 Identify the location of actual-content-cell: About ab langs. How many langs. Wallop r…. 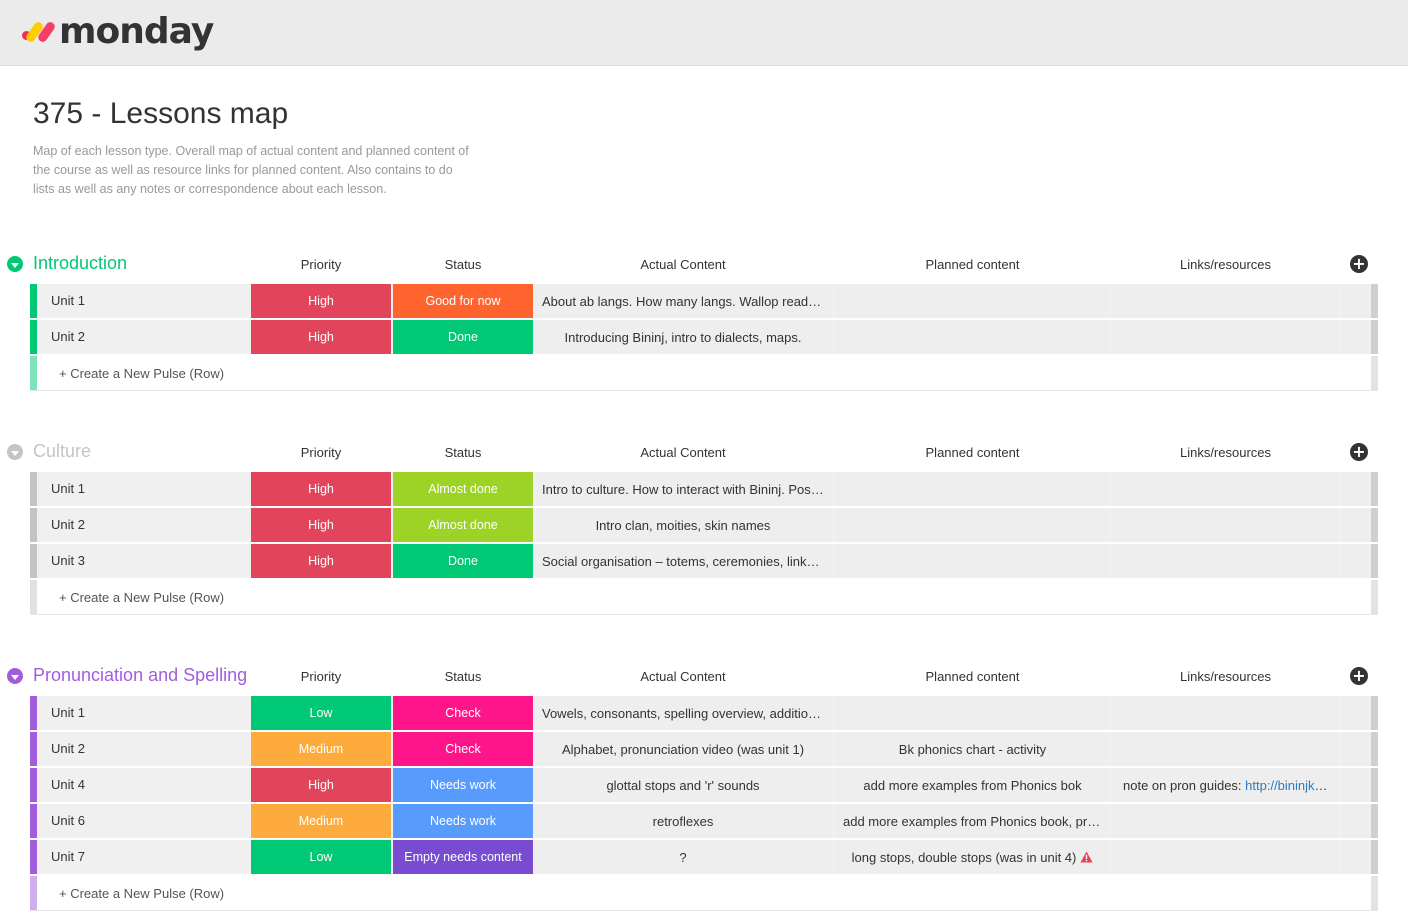
(683, 301).